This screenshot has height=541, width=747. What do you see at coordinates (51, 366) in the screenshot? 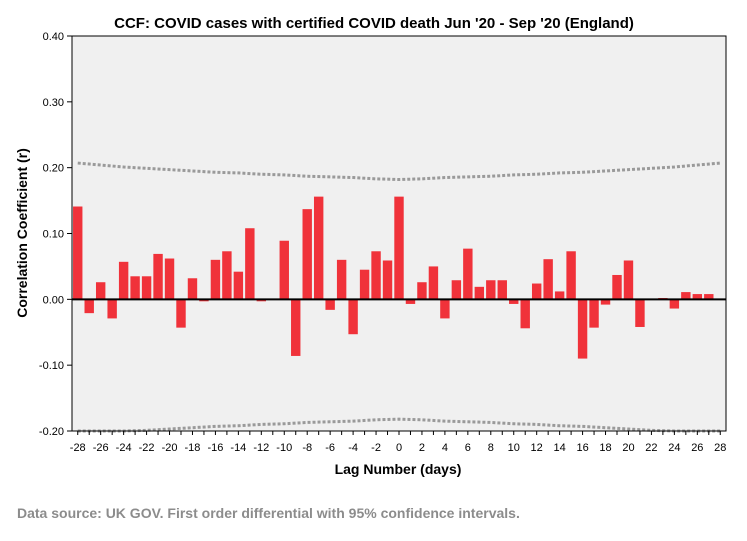
I see `y-tick-label: -0.10` at bounding box center [51, 366].